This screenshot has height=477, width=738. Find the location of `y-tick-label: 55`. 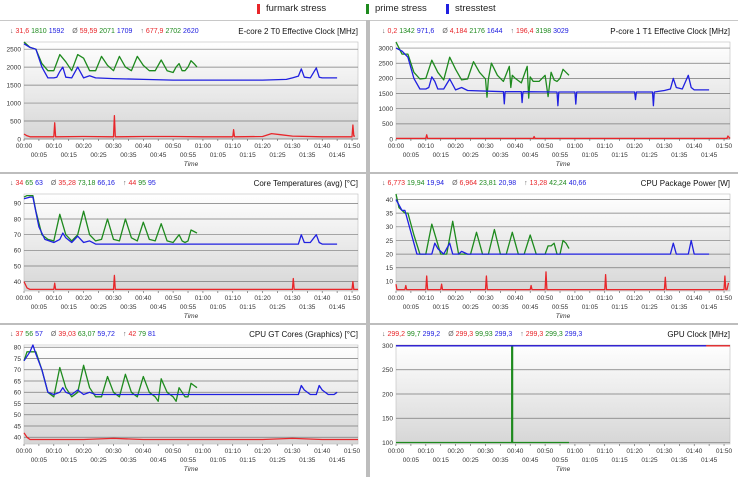

y-tick-label: 55 is located at coordinates (18, 404).